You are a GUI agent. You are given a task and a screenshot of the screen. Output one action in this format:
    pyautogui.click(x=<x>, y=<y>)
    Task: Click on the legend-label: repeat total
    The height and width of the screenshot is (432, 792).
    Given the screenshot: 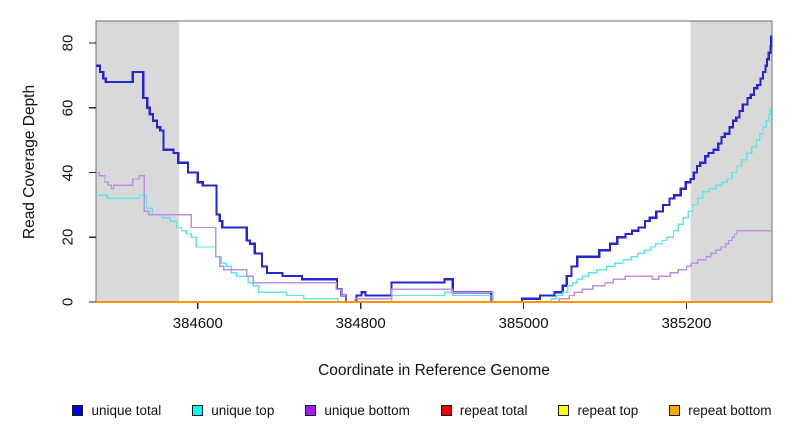 What is the action you would take?
    pyautogui.click(x=493, y=410)
    